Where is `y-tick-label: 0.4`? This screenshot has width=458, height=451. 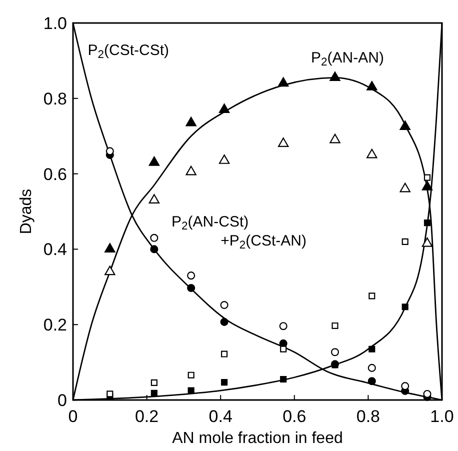
y-tick-label: 0.4 is located at coordinates (55, 250).